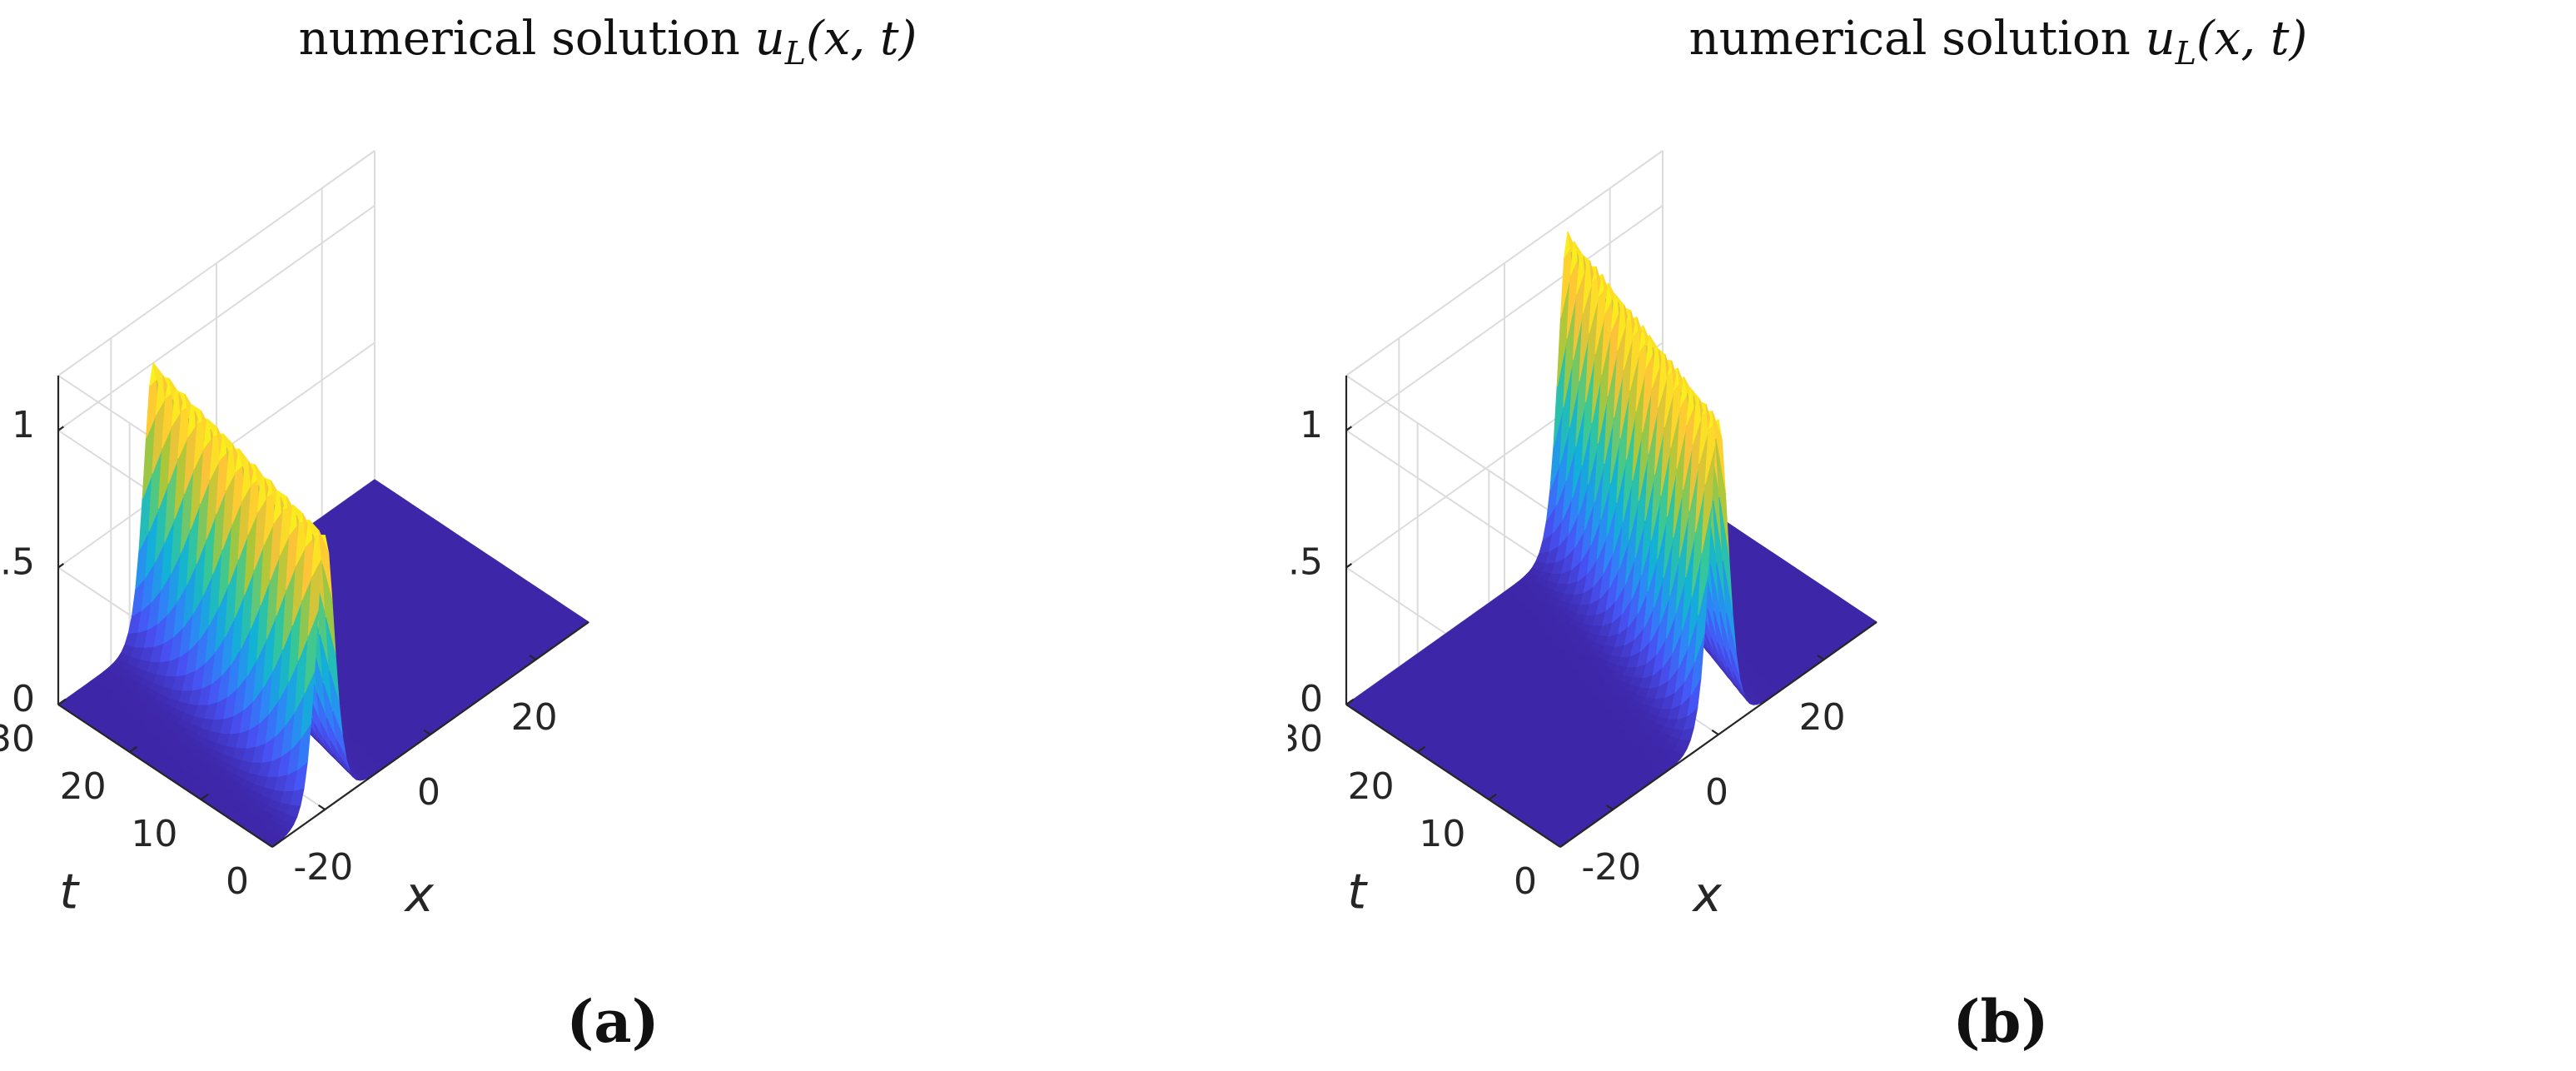 The image size is (2576, 1071). I want to click on panel-a-title: numerical solution uL(x, t), so click(608, 42).